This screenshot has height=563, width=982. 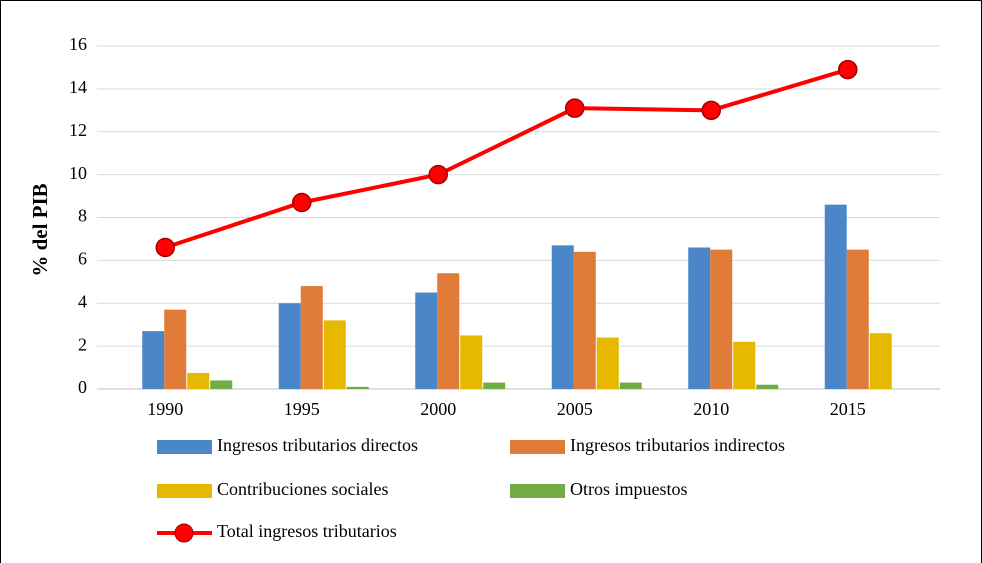 I want to click on y-tick-label: 10, so click(x=78, y=173).